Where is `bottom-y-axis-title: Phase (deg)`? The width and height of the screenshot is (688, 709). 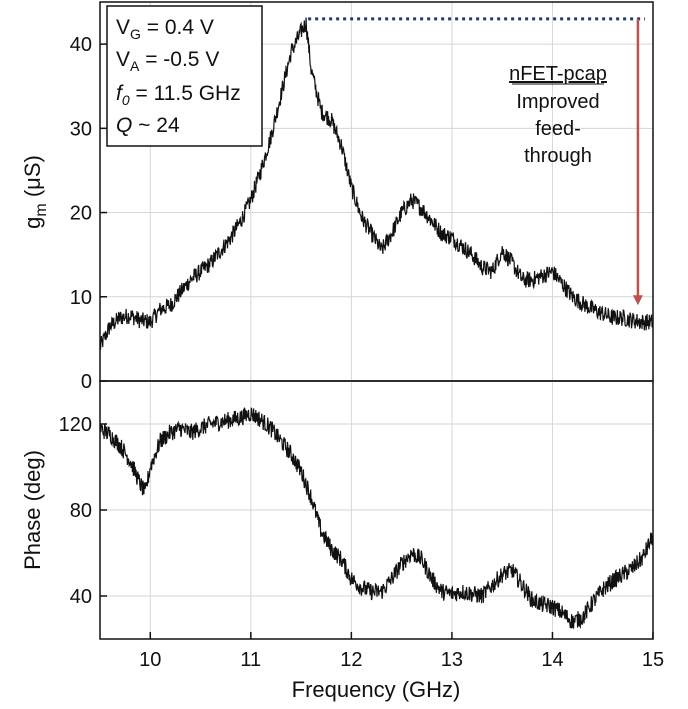
bottom-y-axis-title: Phase (deg) is located at coordinates (32, 510).